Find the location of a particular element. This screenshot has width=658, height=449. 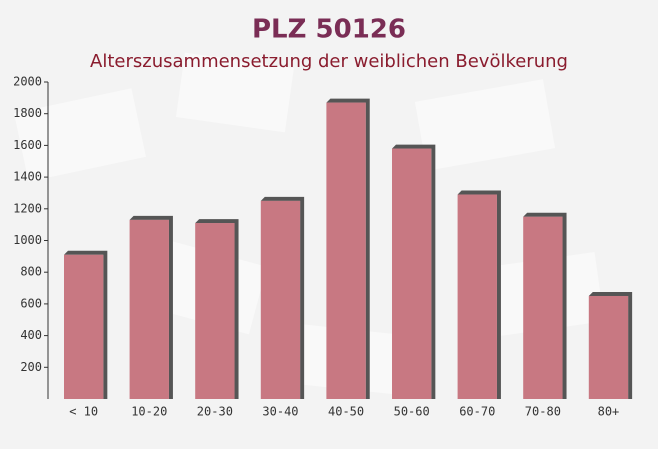

chart-title: PLZ 50126 is located at coordinates (329, 30).